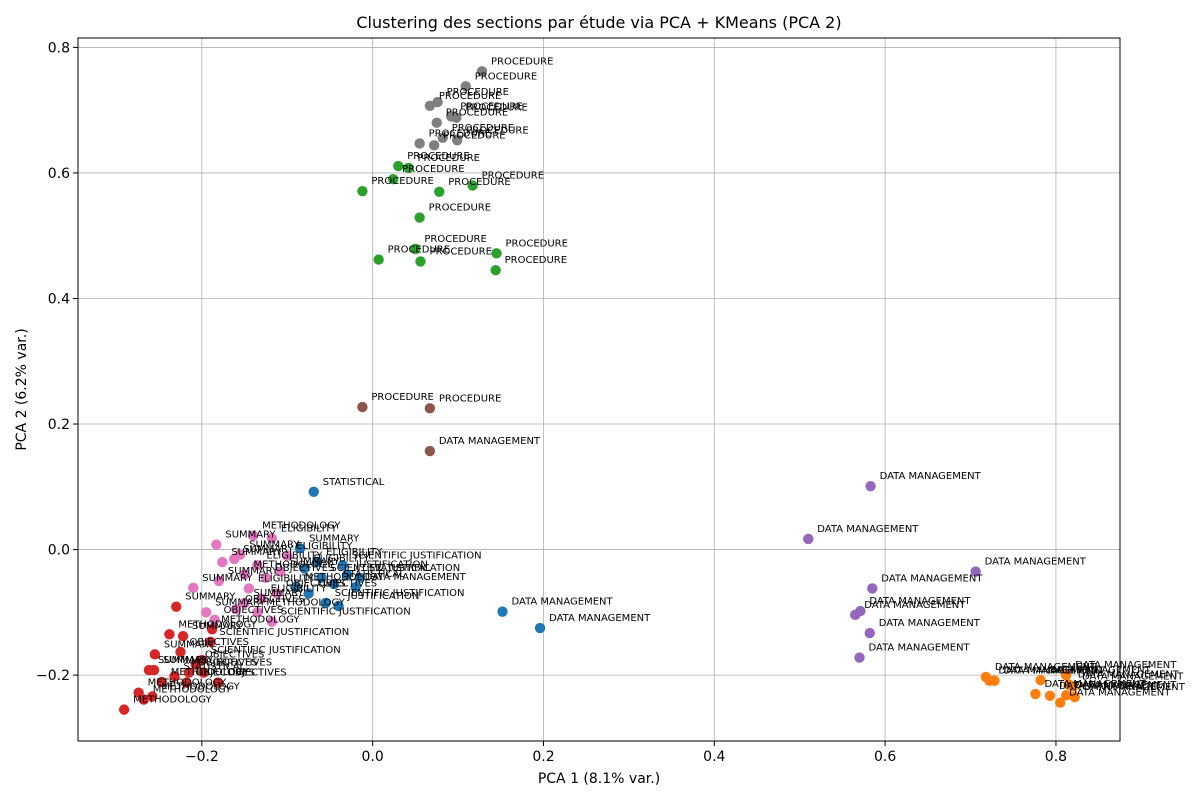  I want to click on y-axis-title: PCA 2 (6.2% var.), so click(22, 389).